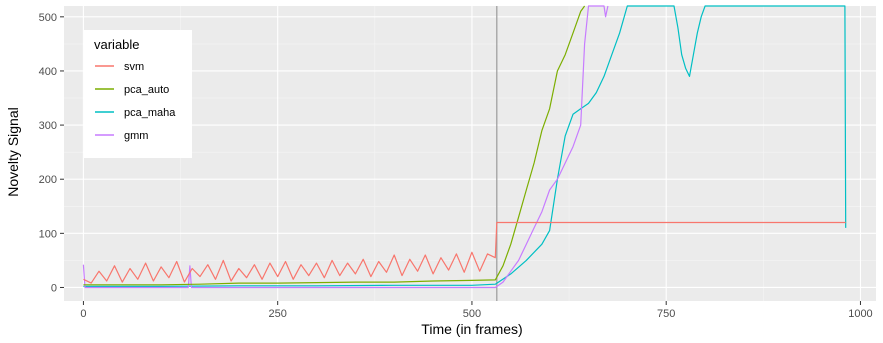 The width and height of the screenshot is (883, 343). Describe the element at coordinates (48, 126) in the screenshot. I see `y-tick-label: 300` at that location.